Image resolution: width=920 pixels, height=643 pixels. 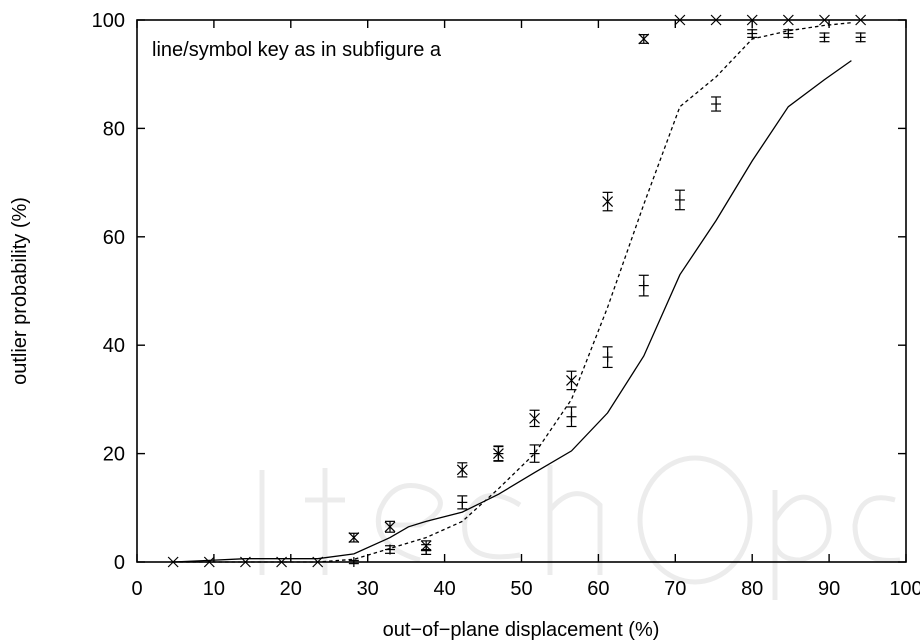 I want to click on x-tick-label: 90, so click(x=829, y=589).